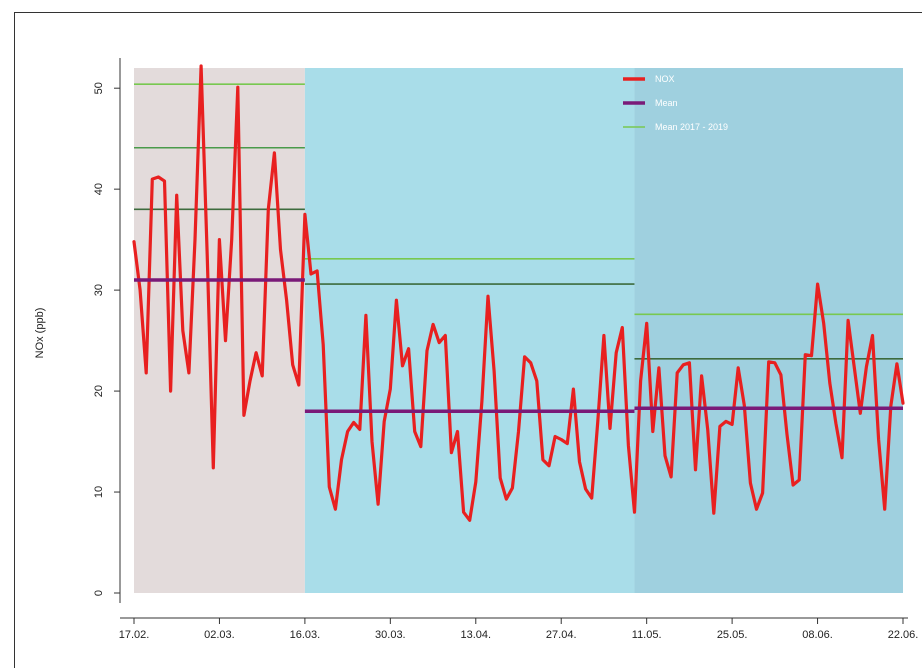 This screenshot has height=668, width=922. Describe the element at coordinates (647, 635) in the screenshot. I see `x-tick-label: 11.05.` at that location.